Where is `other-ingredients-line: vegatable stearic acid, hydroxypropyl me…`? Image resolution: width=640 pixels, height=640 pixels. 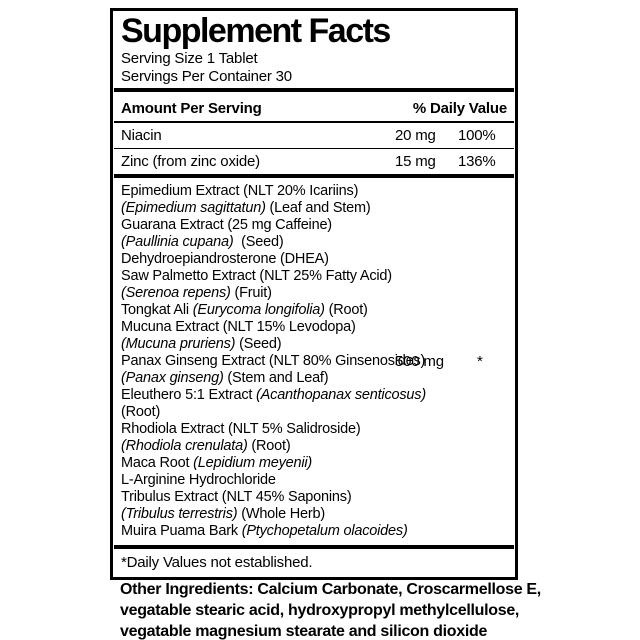 other-ingredients-line: vegatable stearic acid, hydroxypropyl me… is located at coordinates (320, 610).